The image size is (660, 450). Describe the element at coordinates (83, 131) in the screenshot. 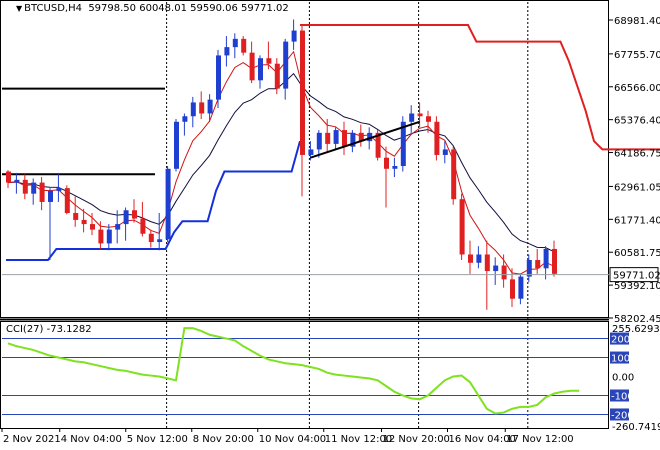

I see `horizontal-levels` at that location.